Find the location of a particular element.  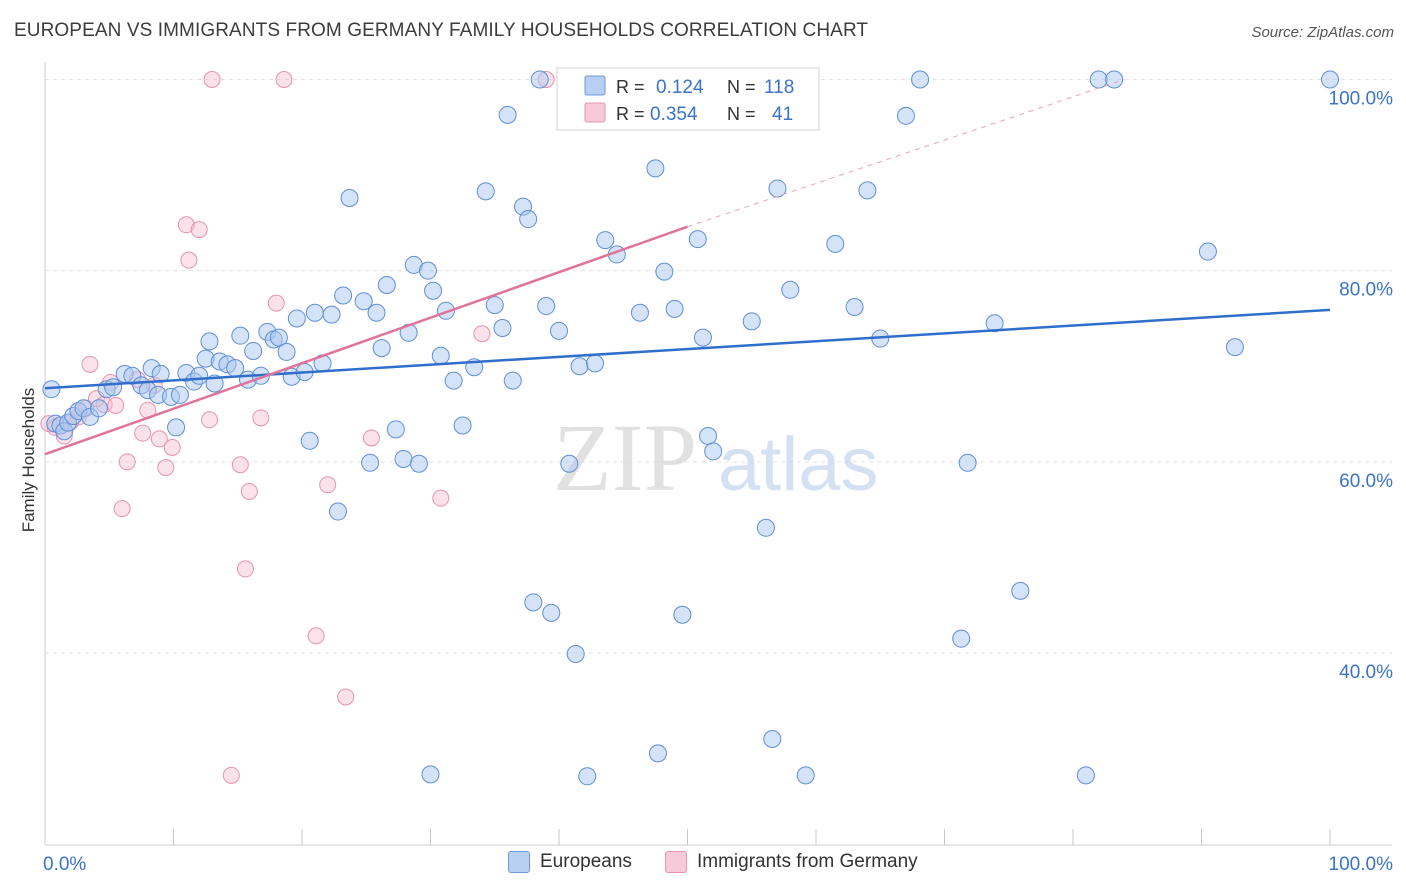

legend-item-europeans: Europeans is located at coordinates (570, 862).